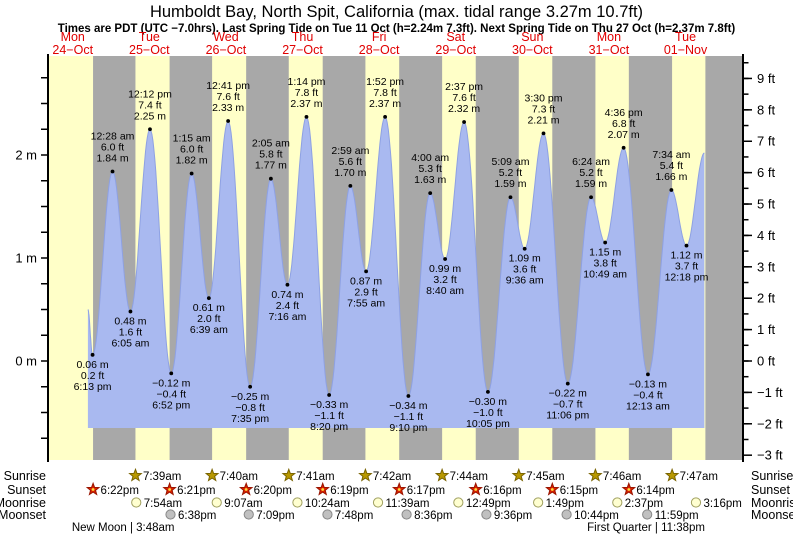  I want to click on low-tide-label: −0.25 m, so click(250, 397).